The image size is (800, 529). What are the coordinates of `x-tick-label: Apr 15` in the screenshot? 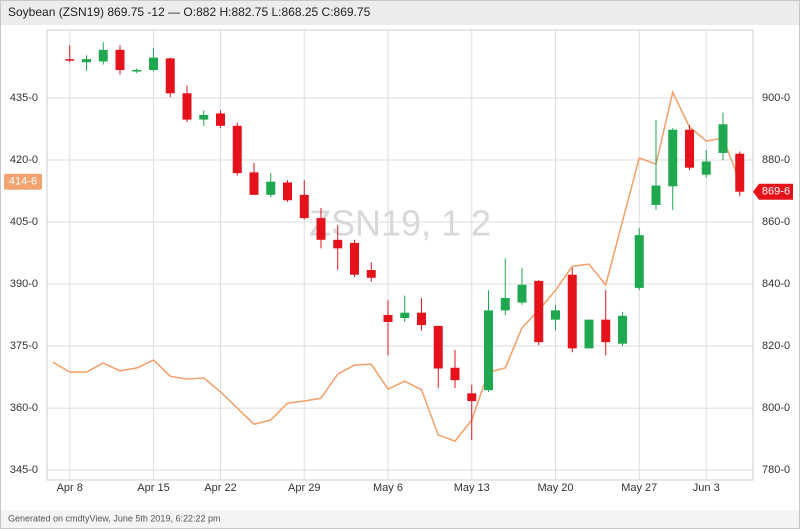 It's located at (153, 488).